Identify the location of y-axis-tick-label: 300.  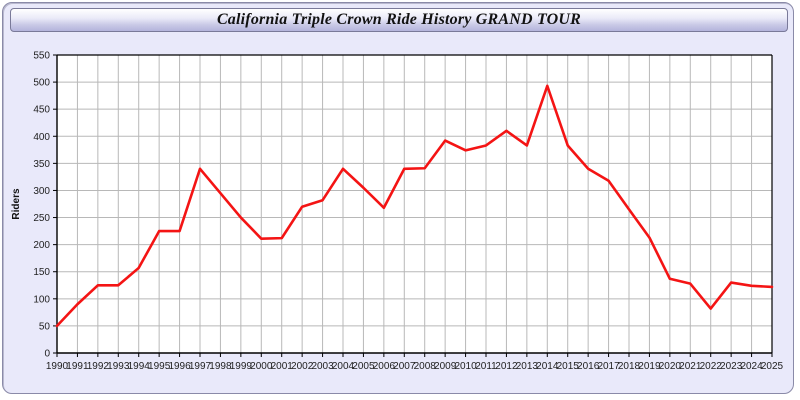
(41, 191).